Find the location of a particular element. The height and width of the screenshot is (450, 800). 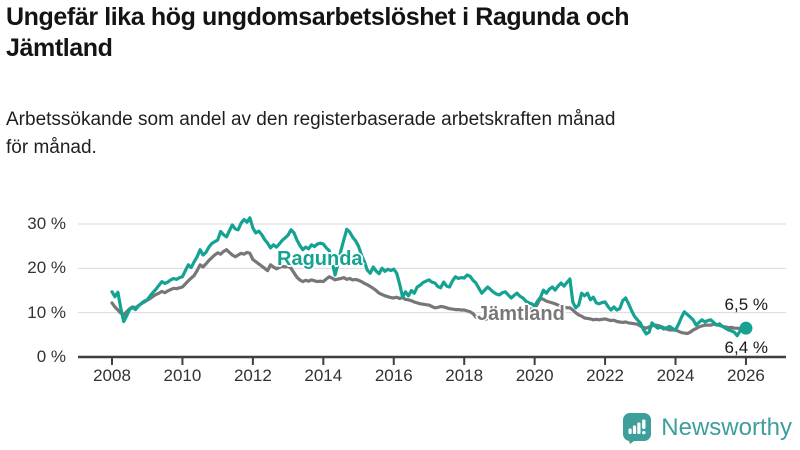

x-axis-tick-label: 2020 is located at coordinates (534, 375).